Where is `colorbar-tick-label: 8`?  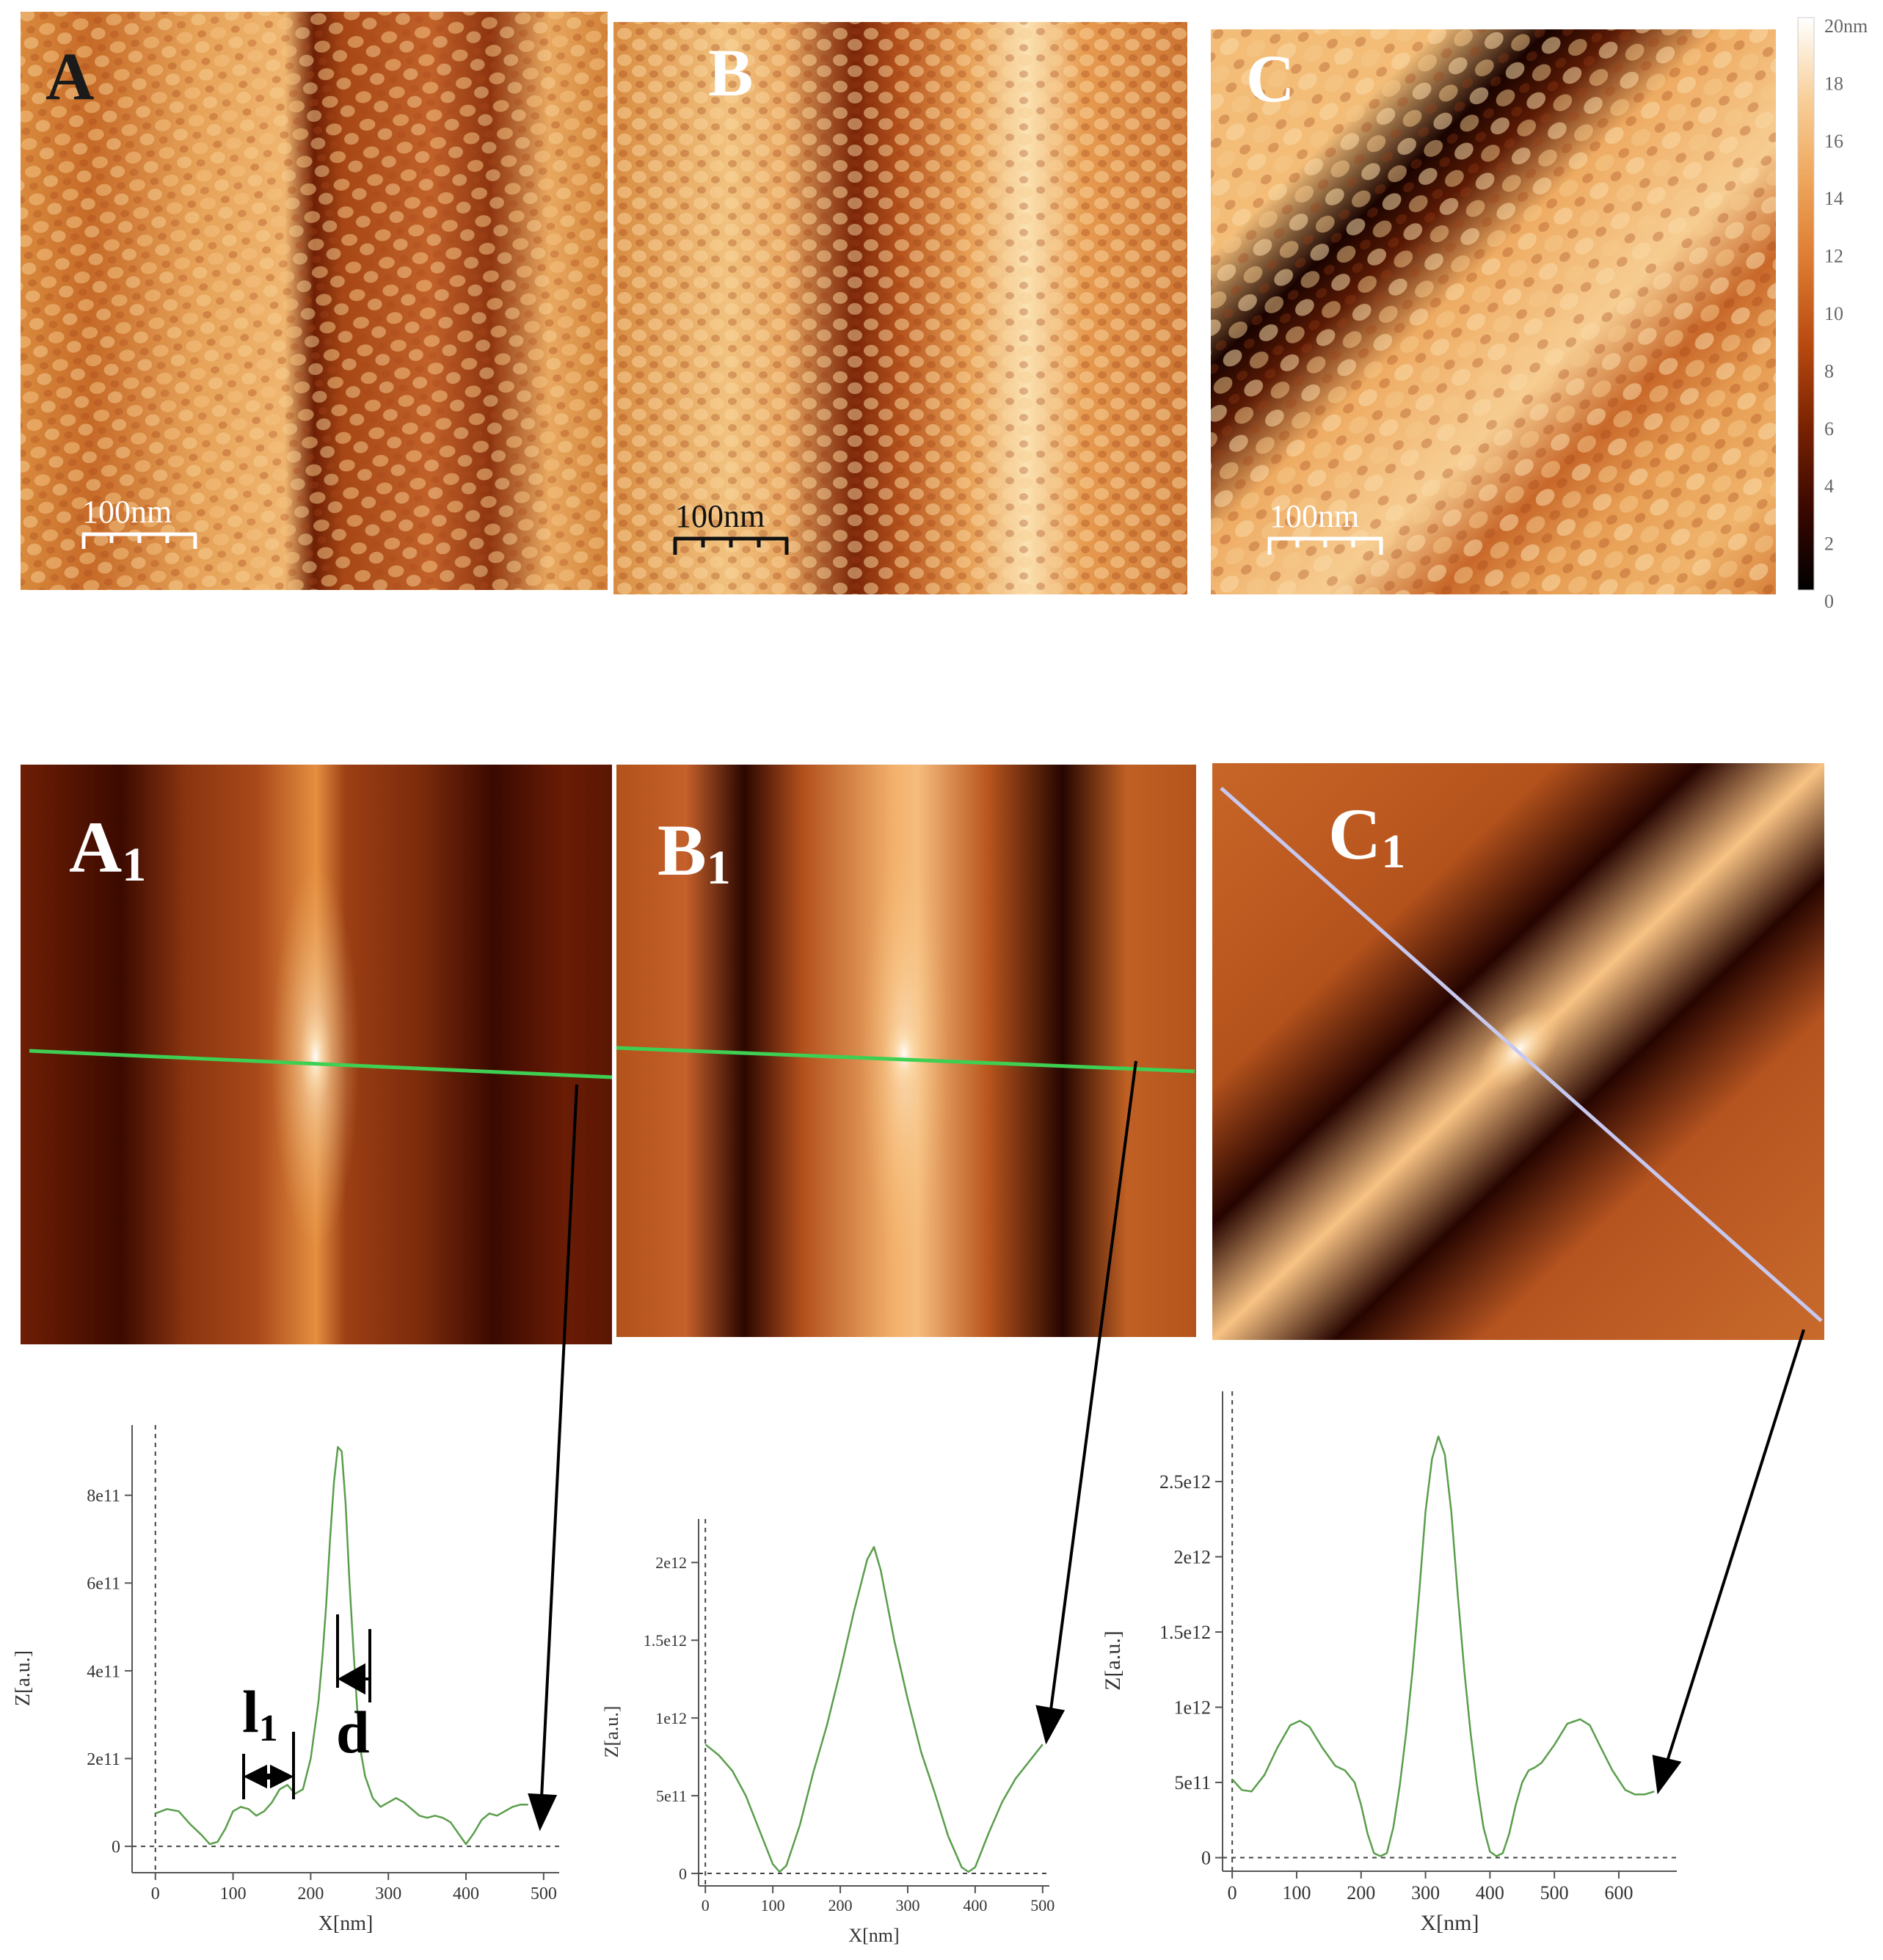 colorbar-tick-label: 8 is located at coordinates (1829, 371).